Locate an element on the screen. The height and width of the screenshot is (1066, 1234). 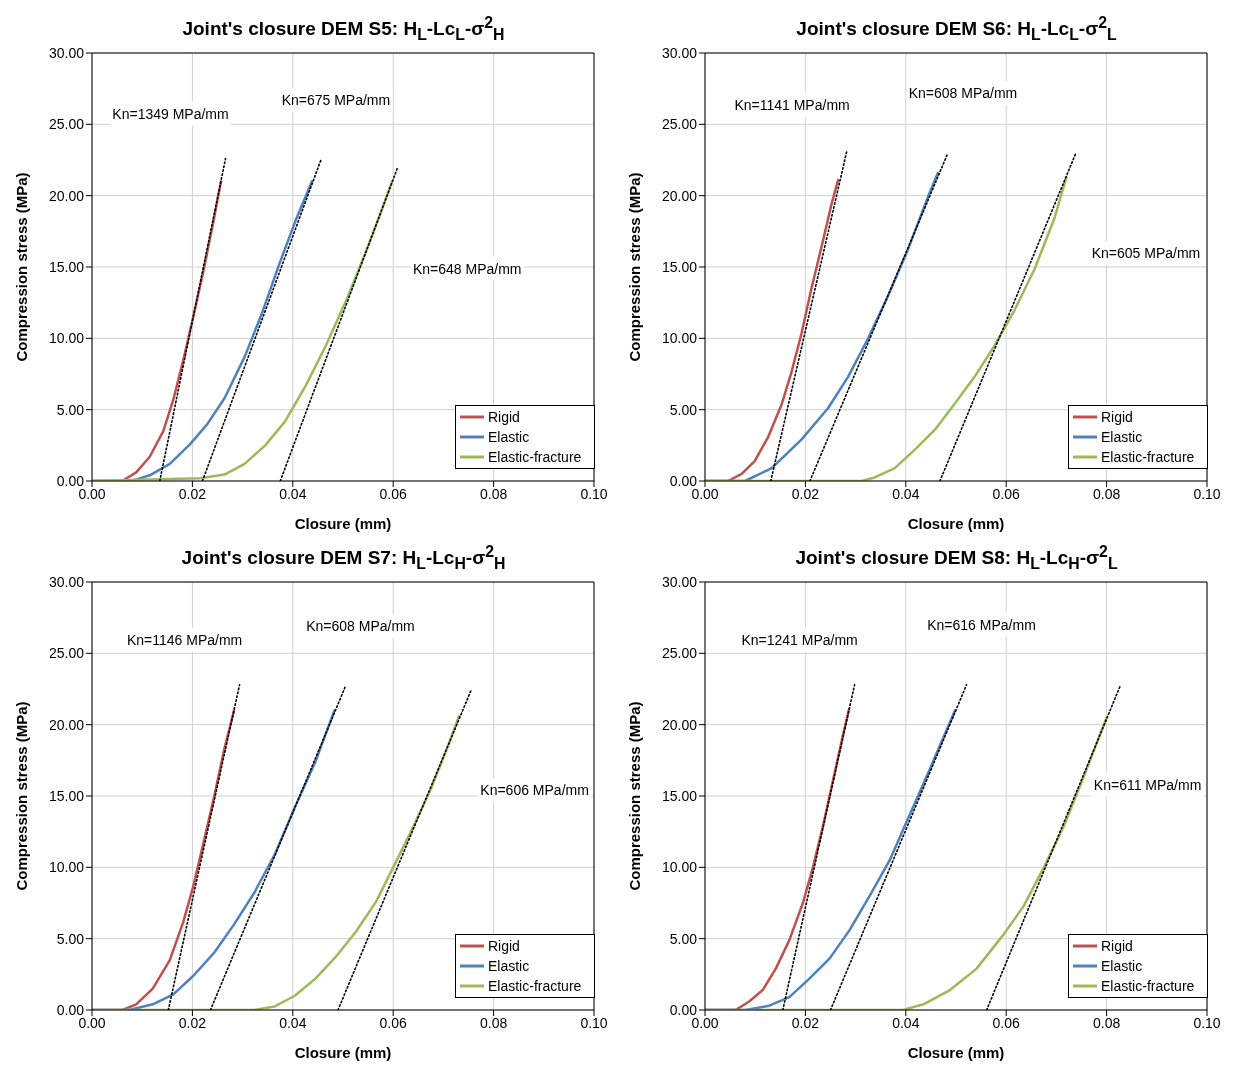
annotation: Kn=1141 MPa/mm is located at coordinates (792, 105).